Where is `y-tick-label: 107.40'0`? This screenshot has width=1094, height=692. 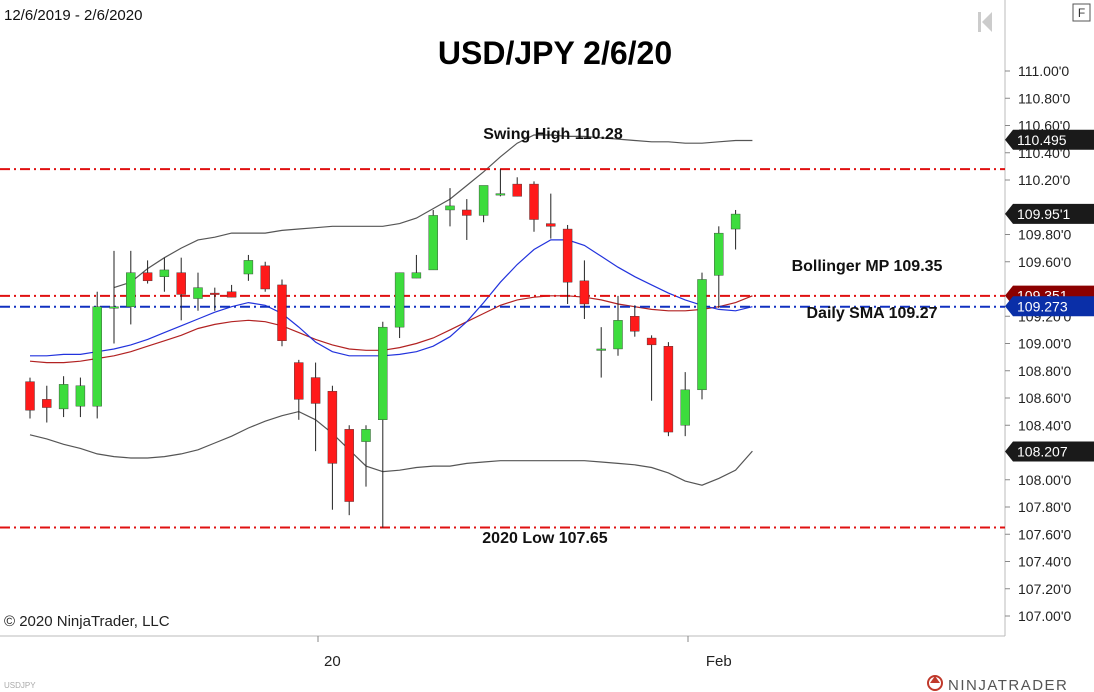
y-tick-label: 107.40'0 is located at coordinates (1044, 562).